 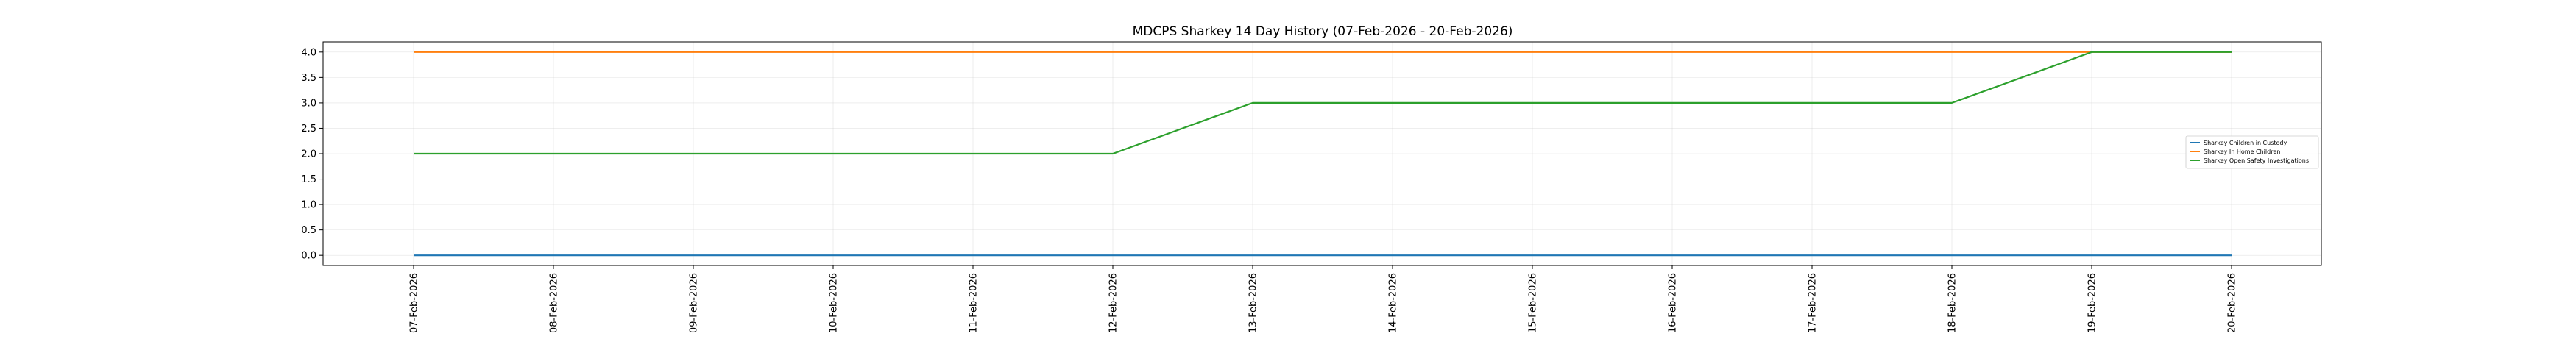 What do you see at coordinates (308, 180) in the screenshot?
I see `y-tick-label: 1.5` at bounding box center [308, 180].